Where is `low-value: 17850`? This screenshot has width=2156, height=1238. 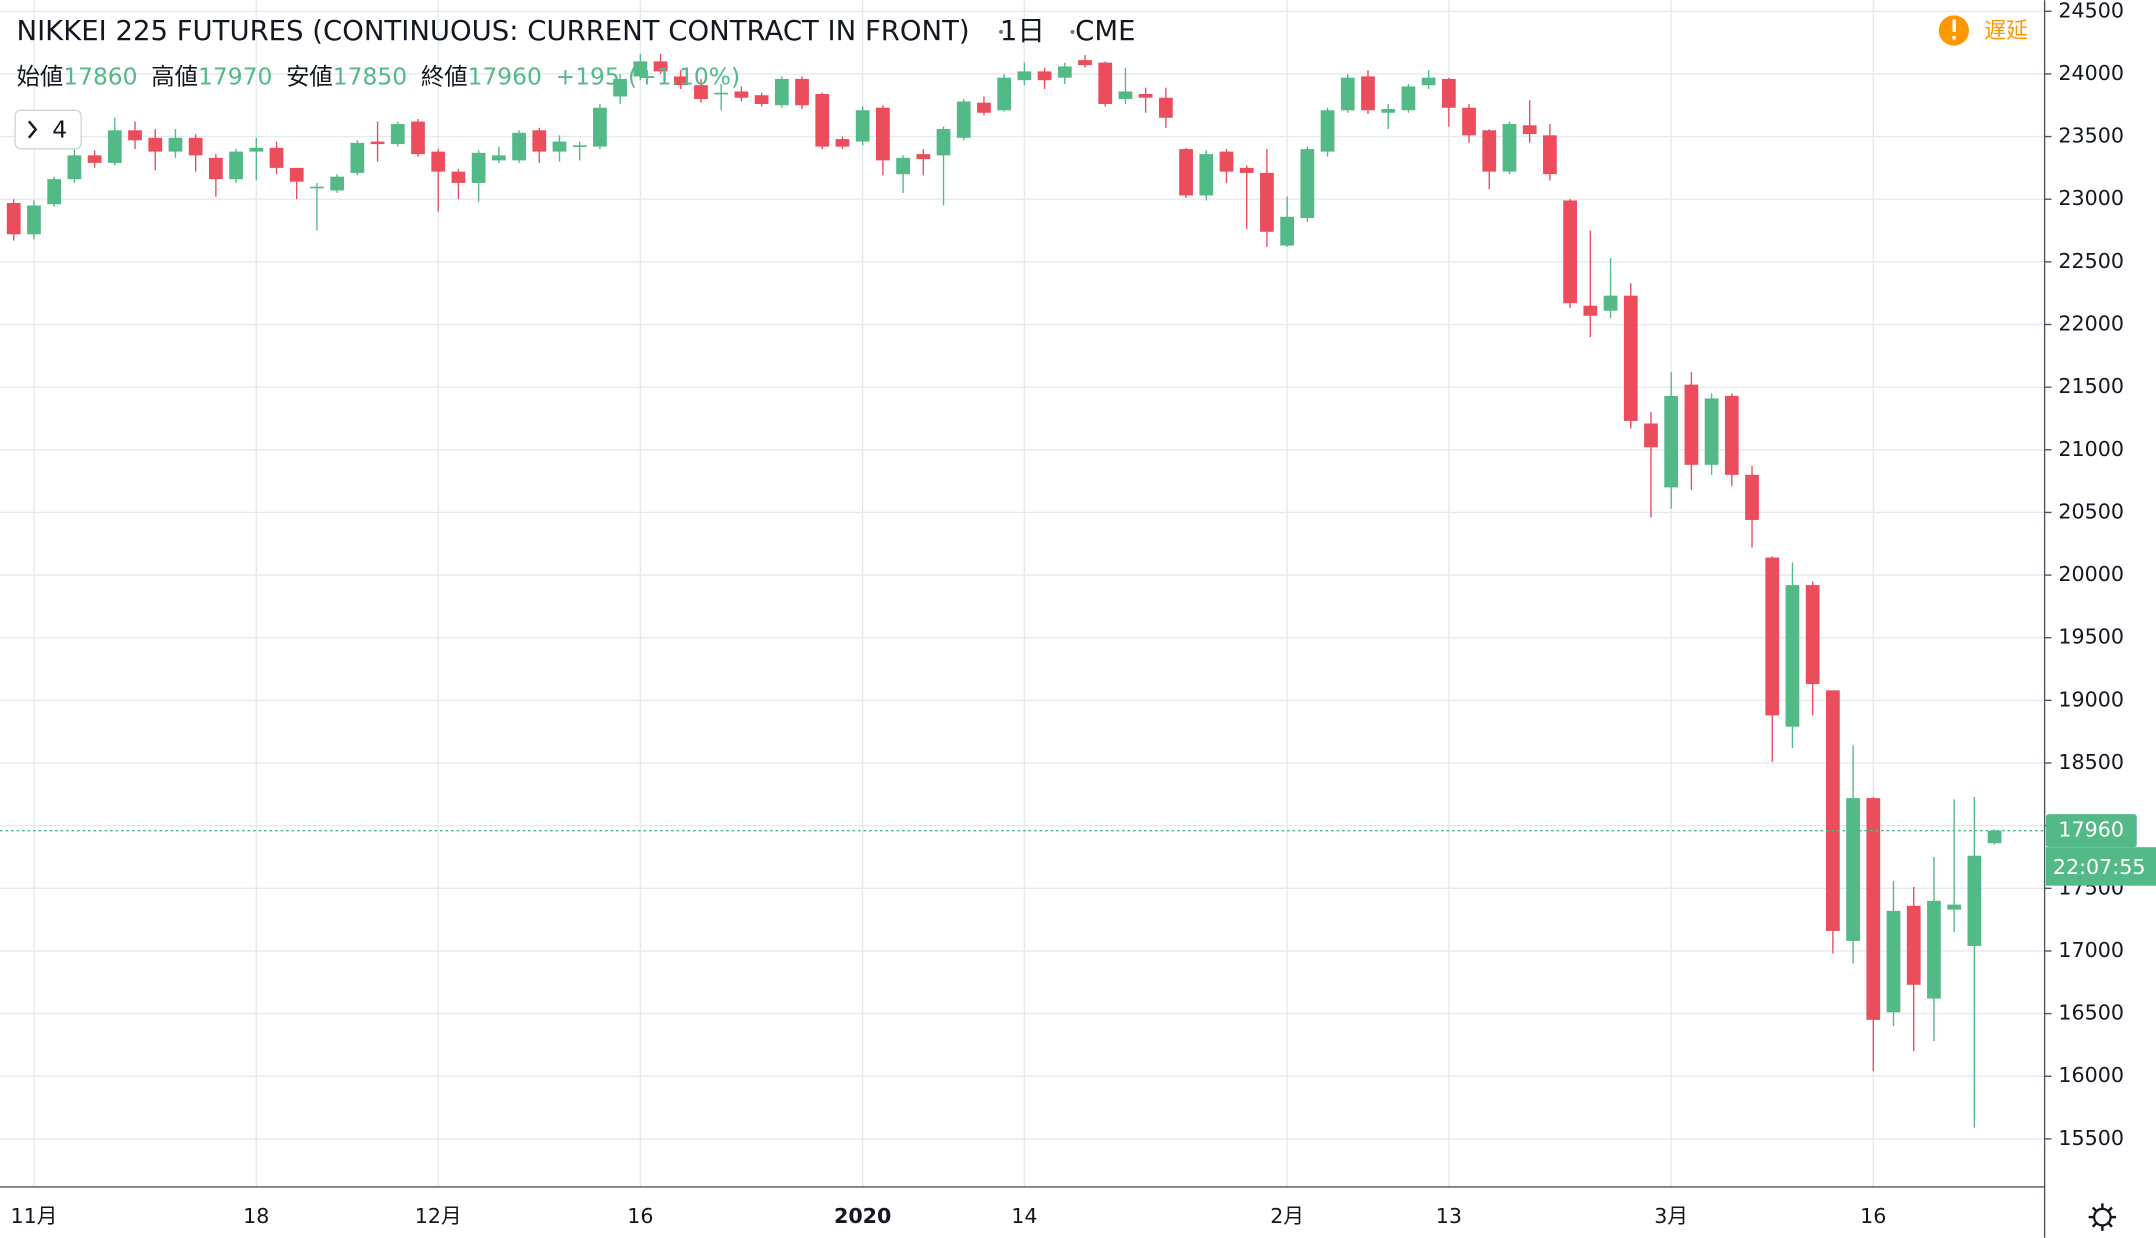 low-value: 17850 is located at coordinates (370, 76).